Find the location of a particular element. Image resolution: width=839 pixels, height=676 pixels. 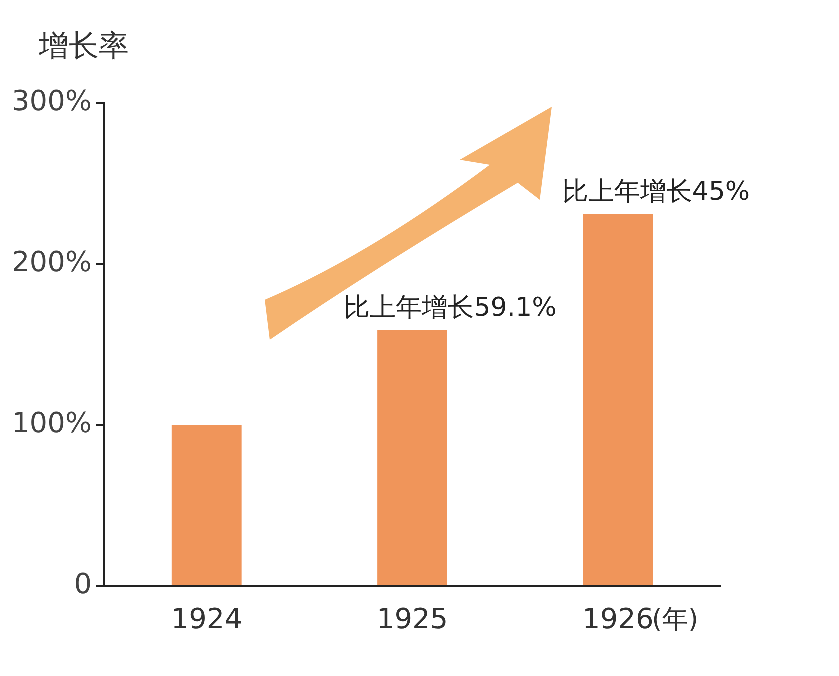

y-tick-label: 0 is located at coordinates (83, 584).